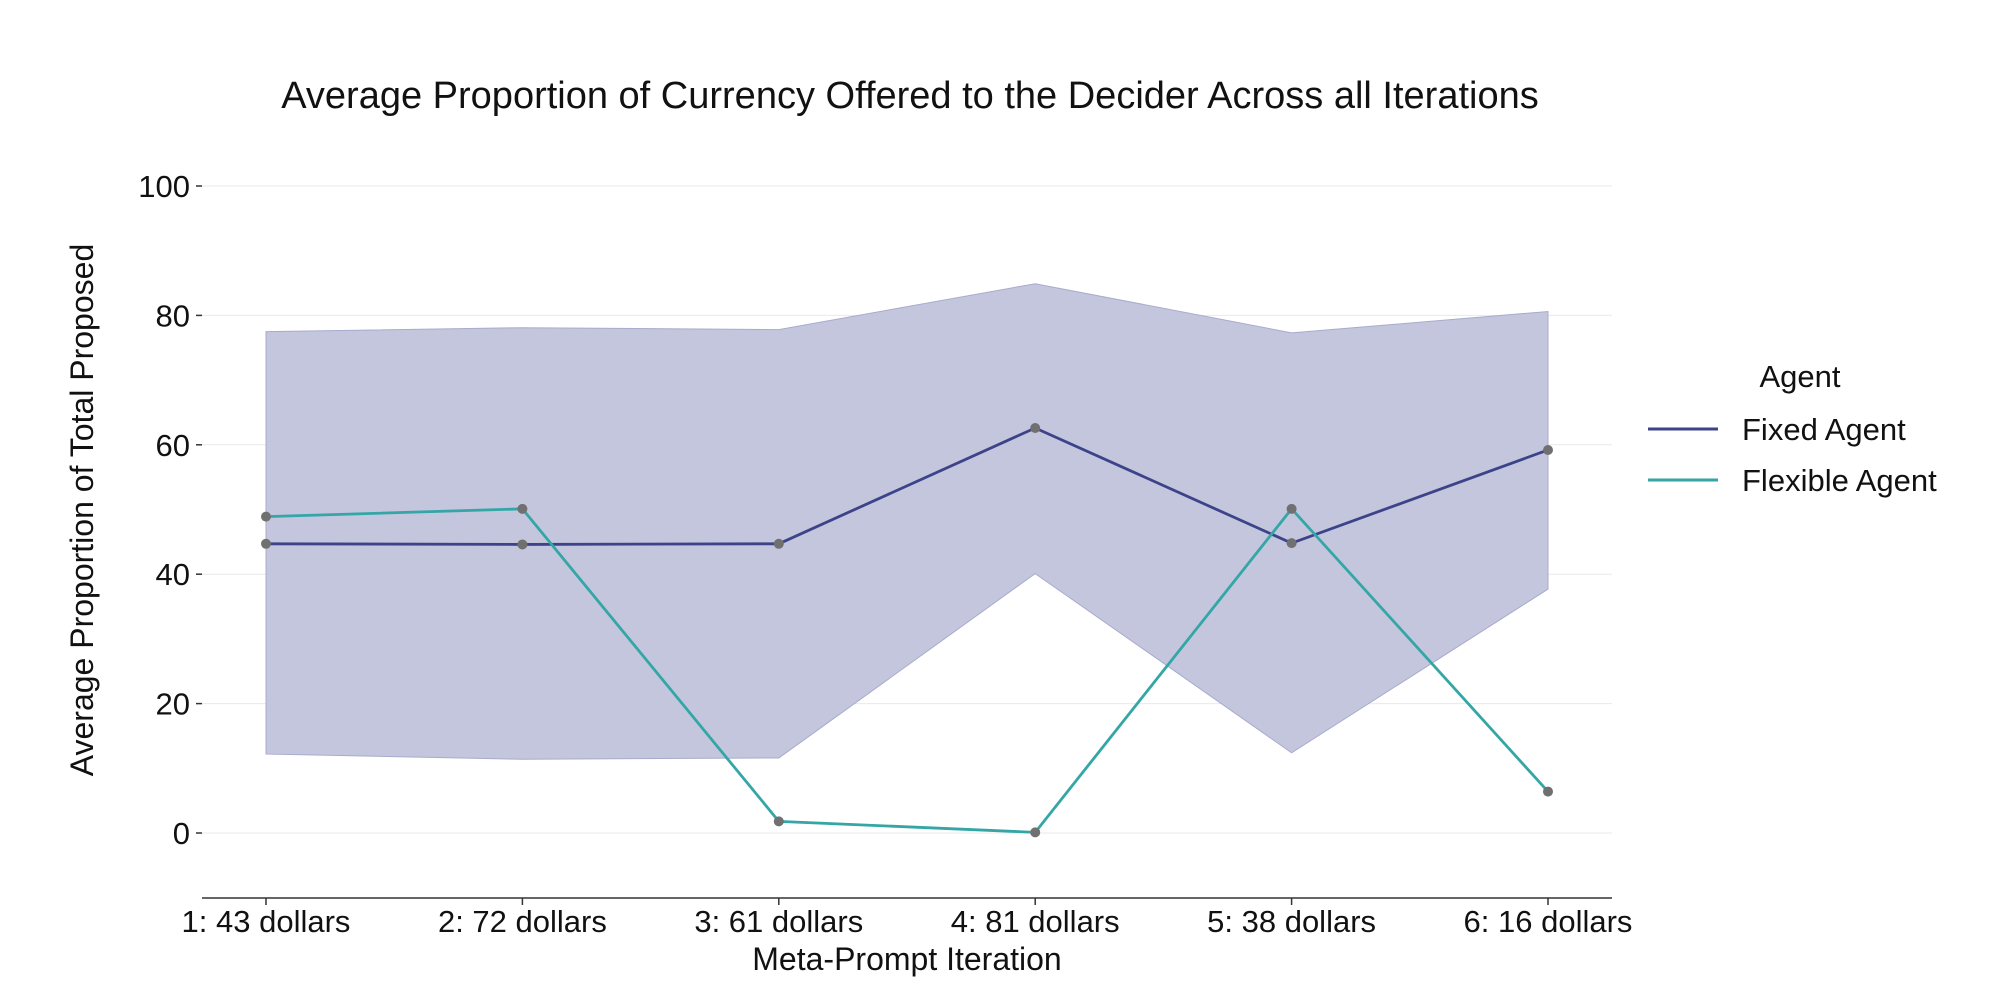 This screenshot has height=1000, width=2000. What do you see at coordinates (164, 186) in the screenshot?
I see `y-tick-label: 100` at bounding box center [164, 186].